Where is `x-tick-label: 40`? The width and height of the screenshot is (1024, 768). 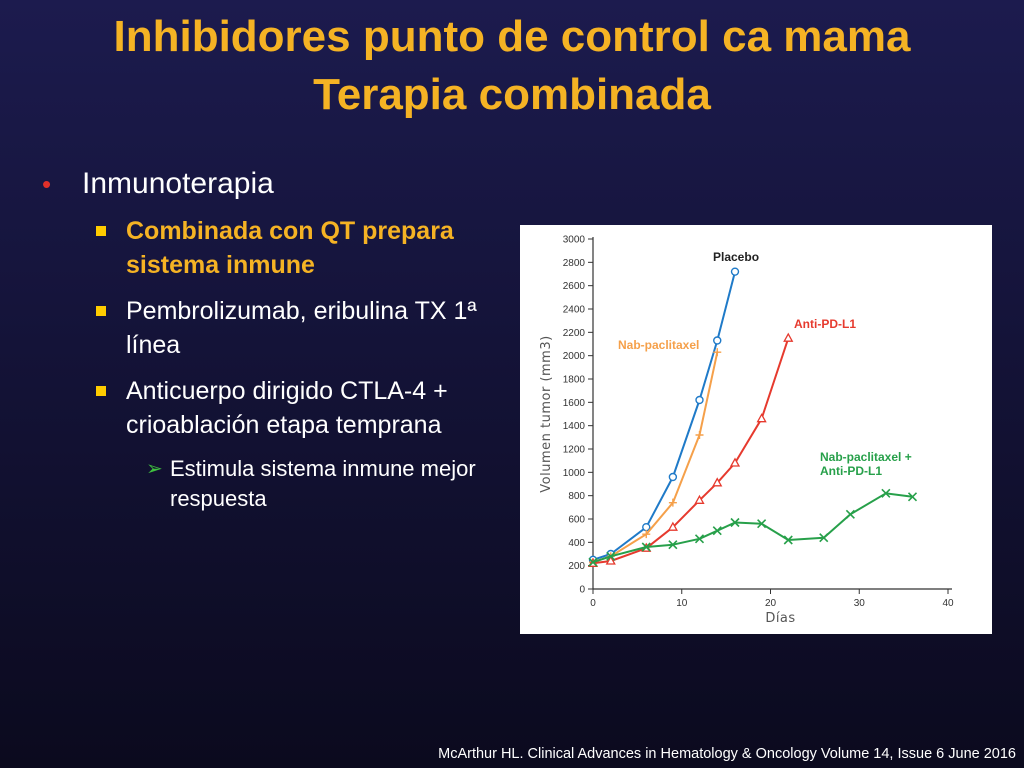
x-tick-label: 40 is located at coordinates (948, 603).